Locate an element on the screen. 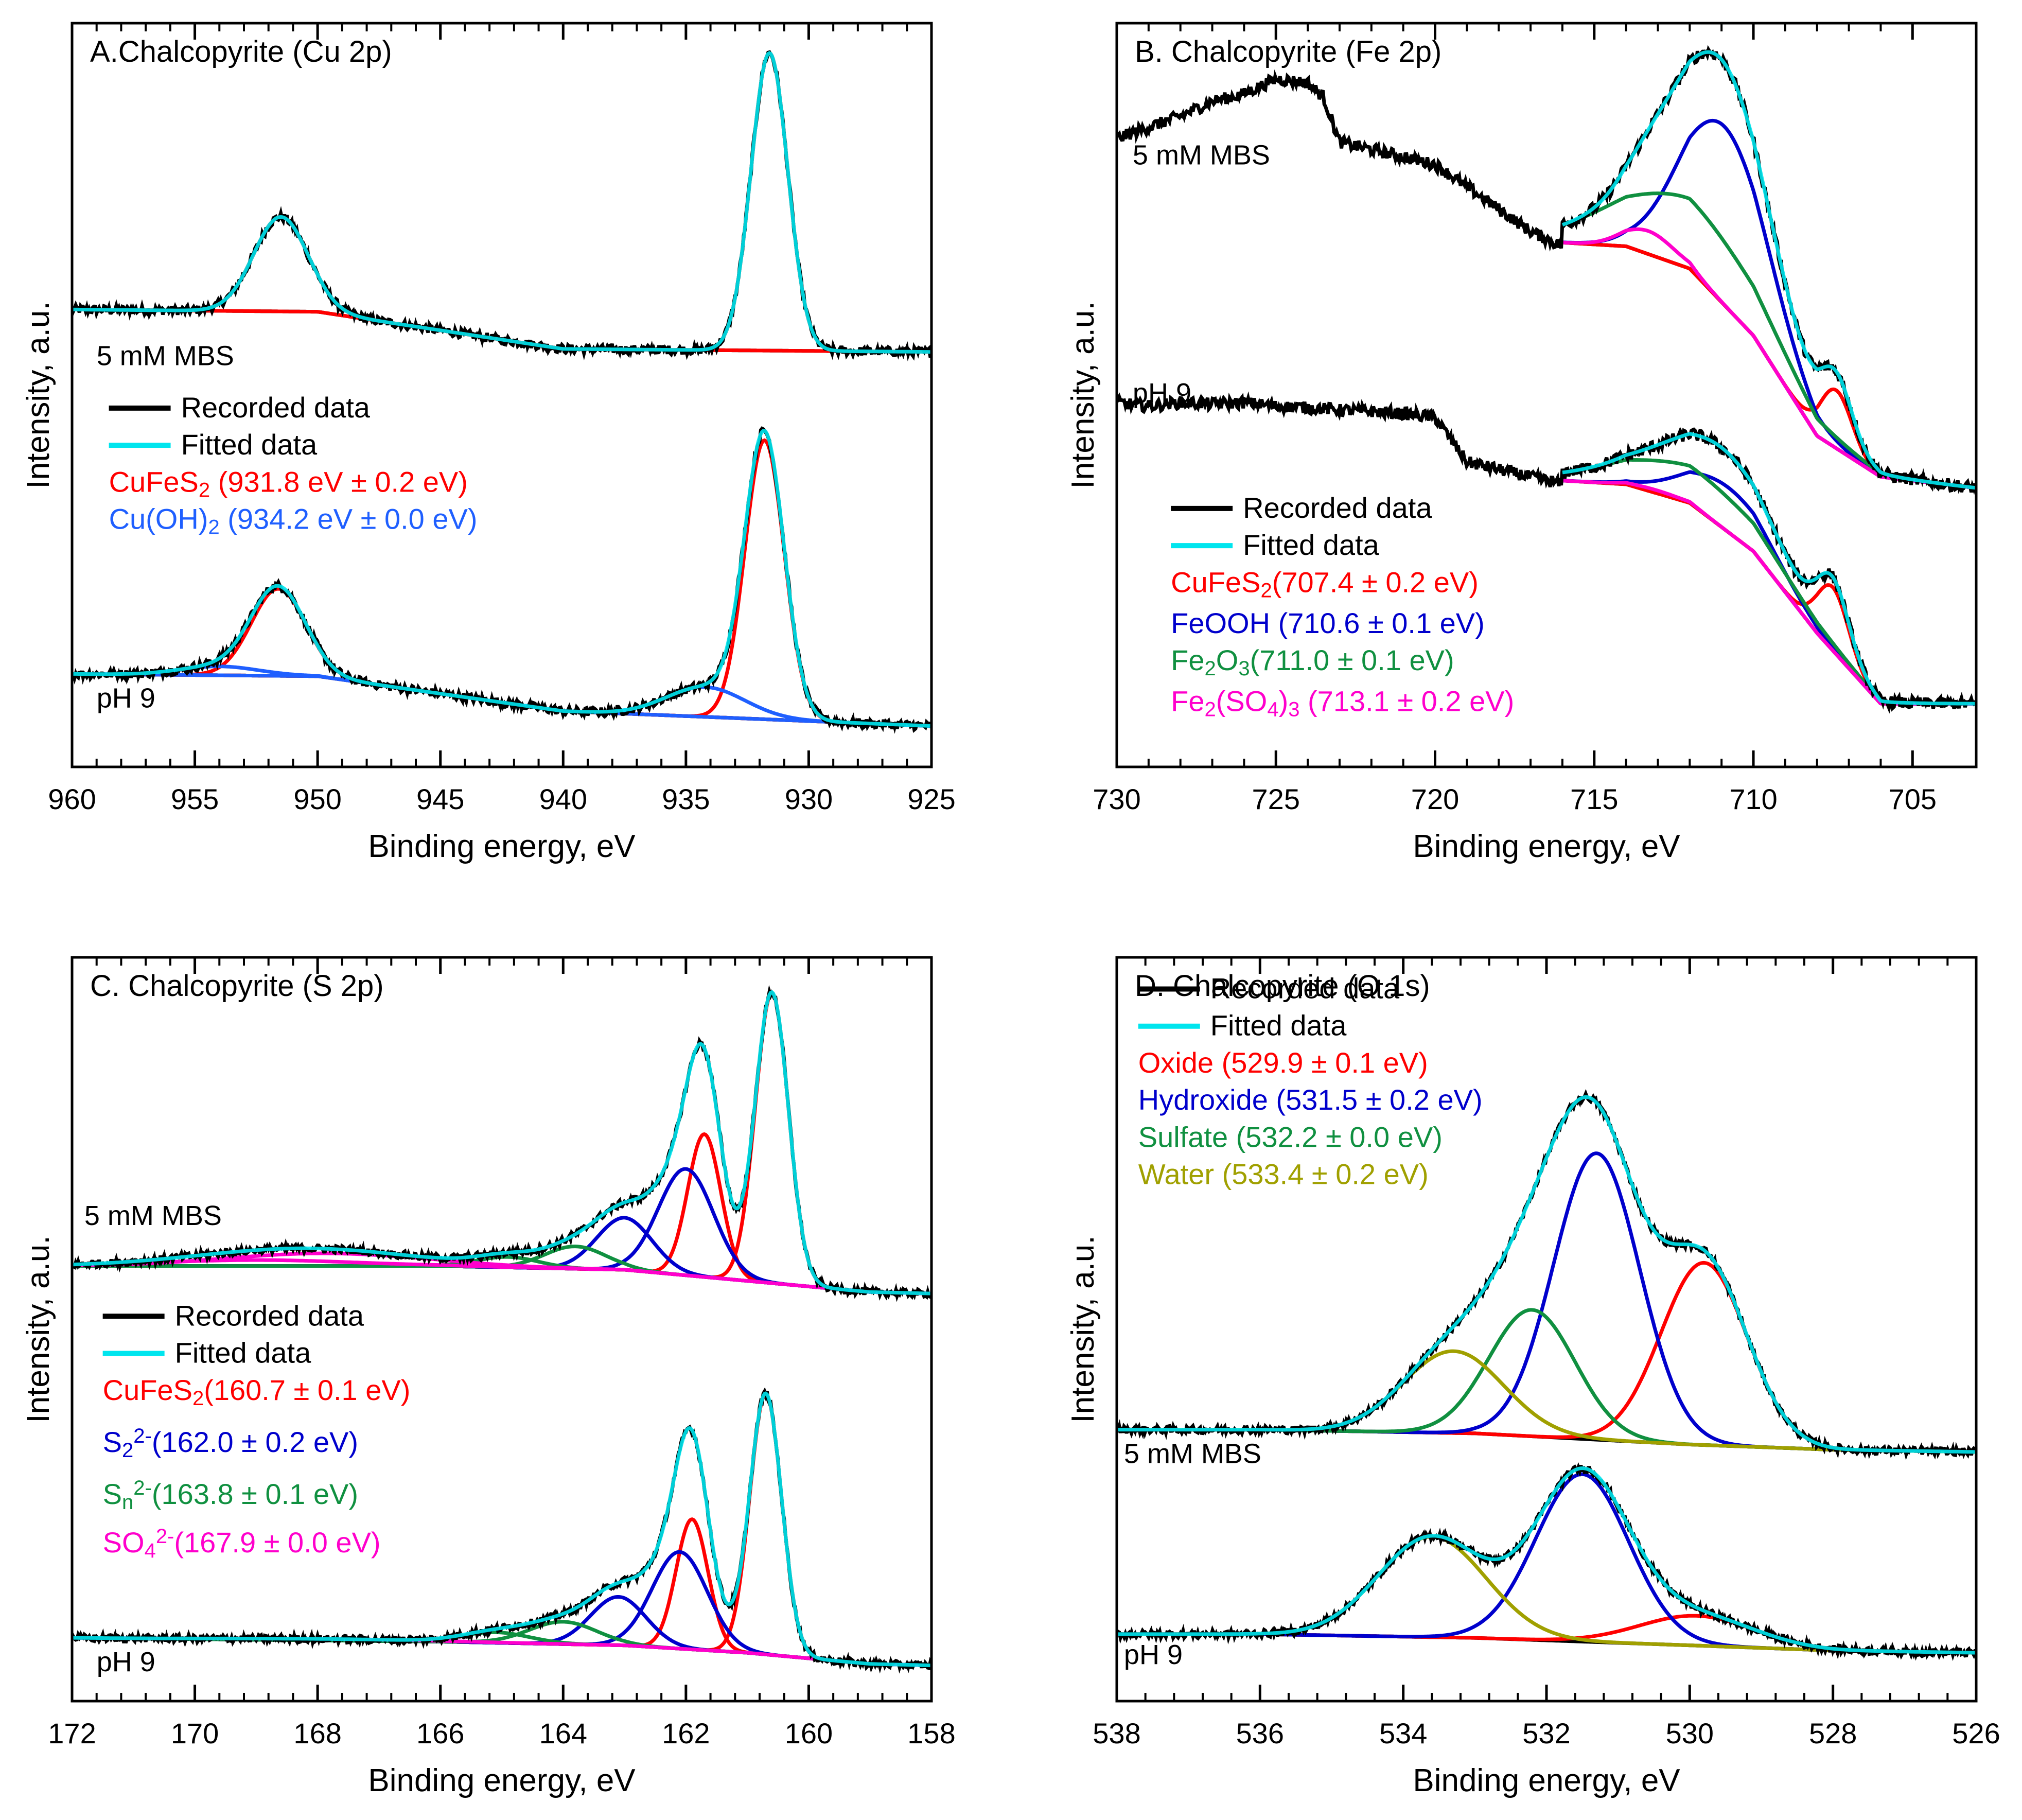 The height and width of the screenshot is (1820, 2022). legend-entry: SO42-(167.9 ± 0.0 eV) is located at coordinates (242, 1543).